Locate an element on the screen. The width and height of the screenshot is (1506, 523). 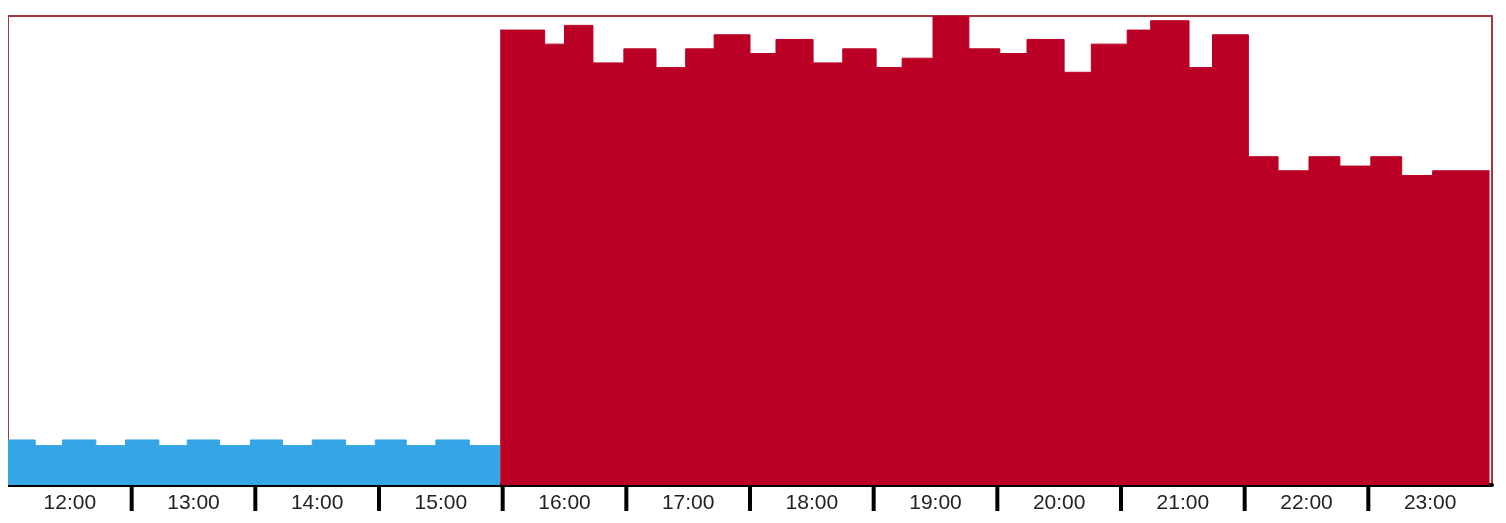
x-tick-label: 13:00 is located at coordinates (193, 501).